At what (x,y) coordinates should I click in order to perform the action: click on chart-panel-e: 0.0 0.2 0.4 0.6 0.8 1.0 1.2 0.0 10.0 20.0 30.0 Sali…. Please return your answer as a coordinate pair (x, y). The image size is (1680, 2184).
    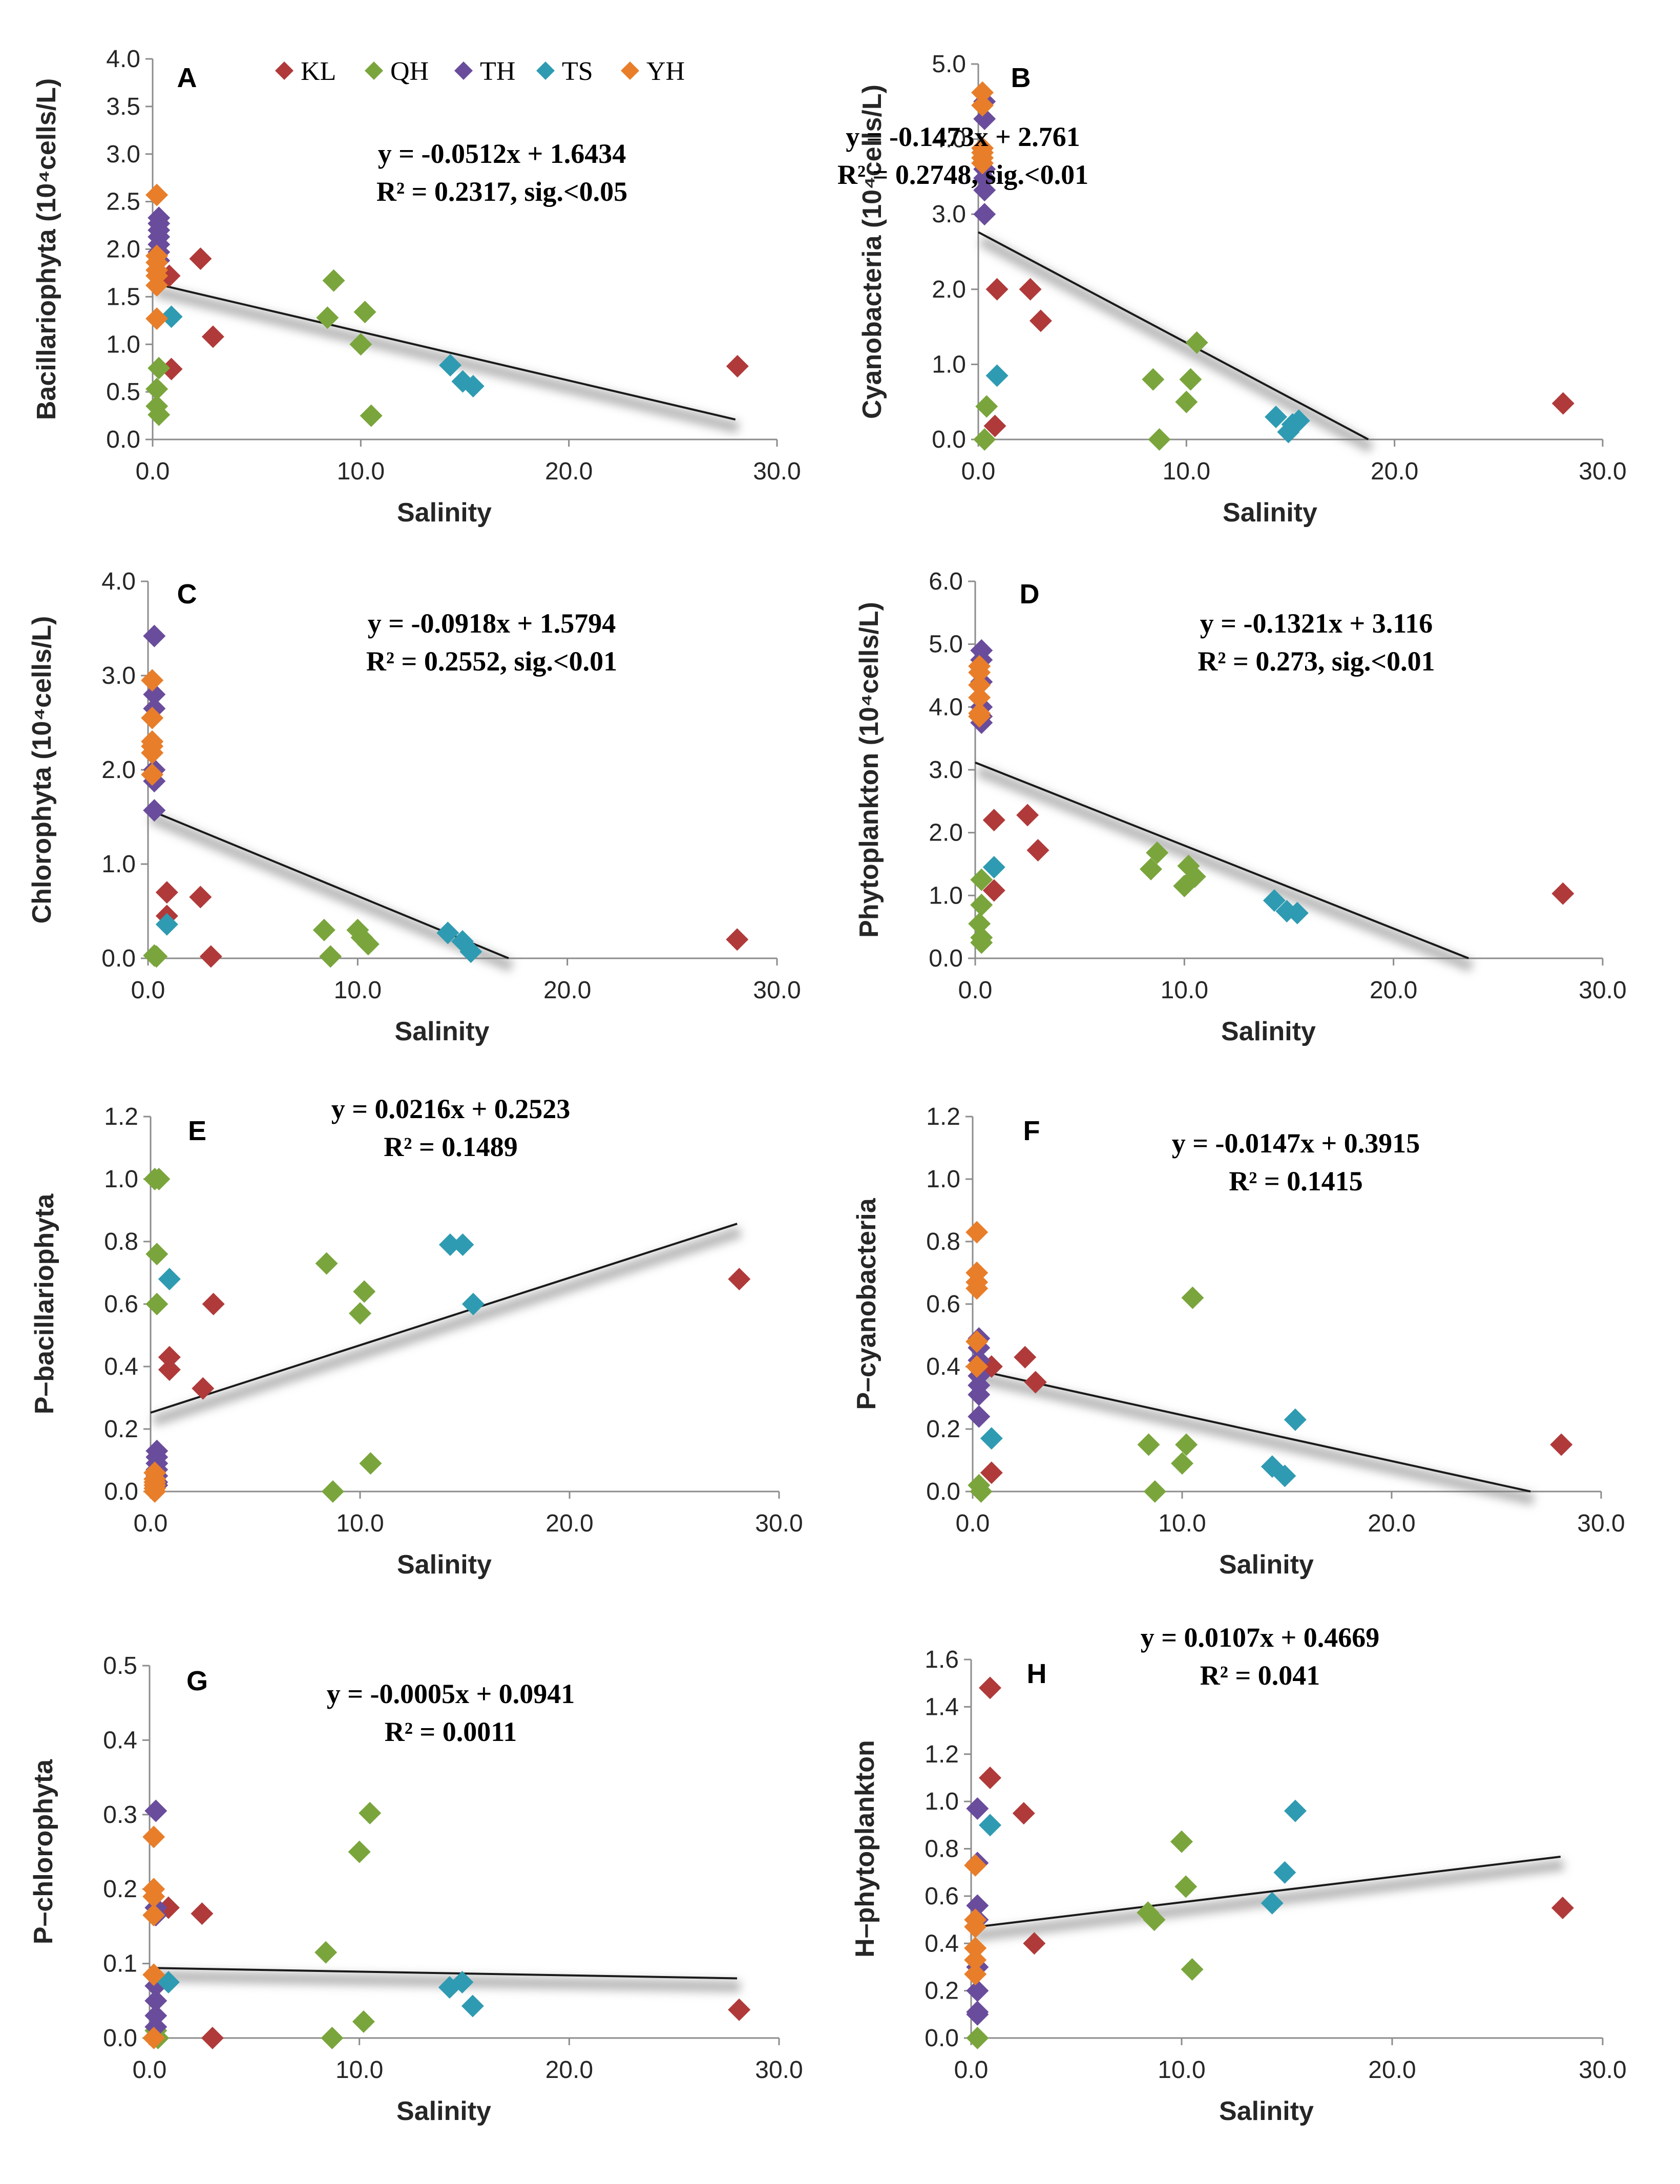
    Looking at the image, I should click on (416, 1337).